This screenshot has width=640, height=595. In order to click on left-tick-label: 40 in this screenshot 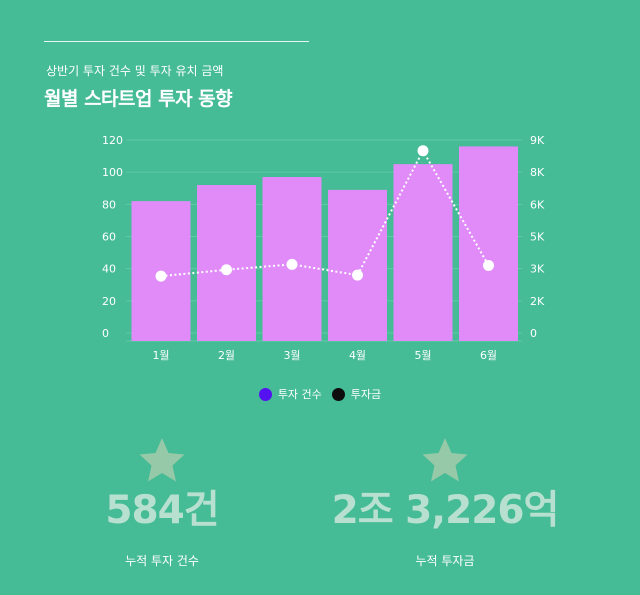, I will do `click(109, 269)`.